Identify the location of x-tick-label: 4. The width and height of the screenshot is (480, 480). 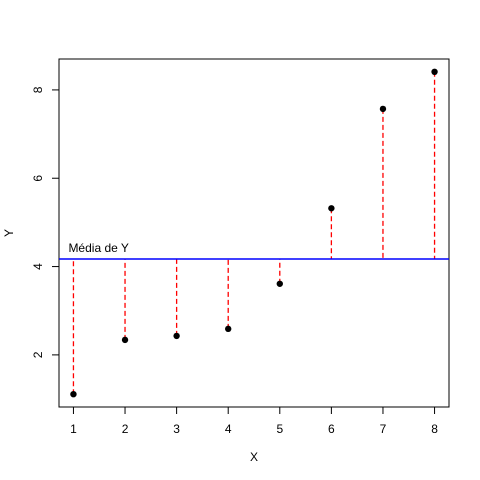
(228, 429).